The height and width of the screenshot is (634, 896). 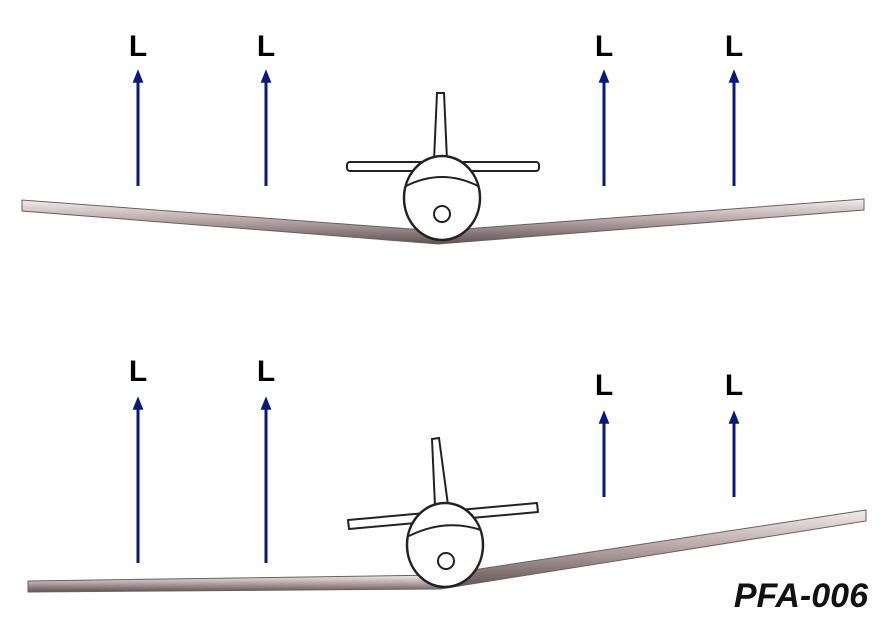 I want to click on right-wing, so click(x=651, y=221).